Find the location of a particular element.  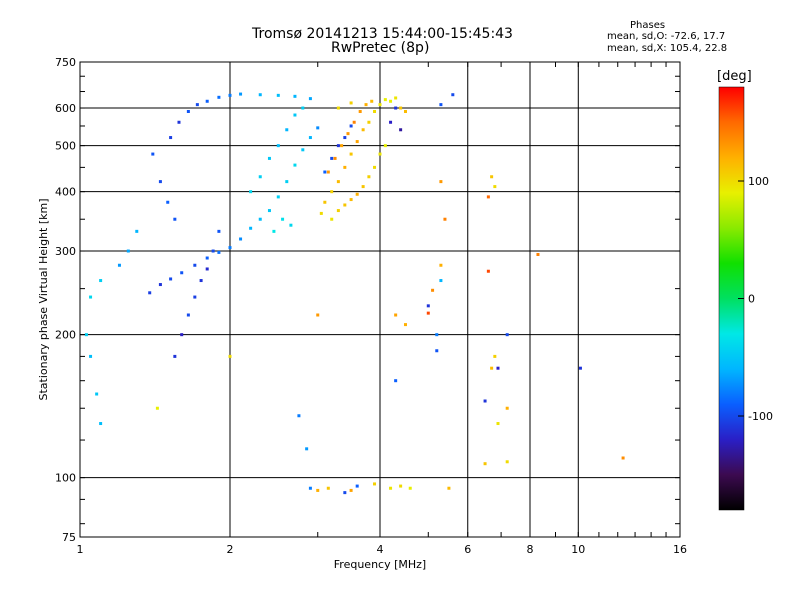

x-tick-label: 10 is located at coordinates (578, 549).